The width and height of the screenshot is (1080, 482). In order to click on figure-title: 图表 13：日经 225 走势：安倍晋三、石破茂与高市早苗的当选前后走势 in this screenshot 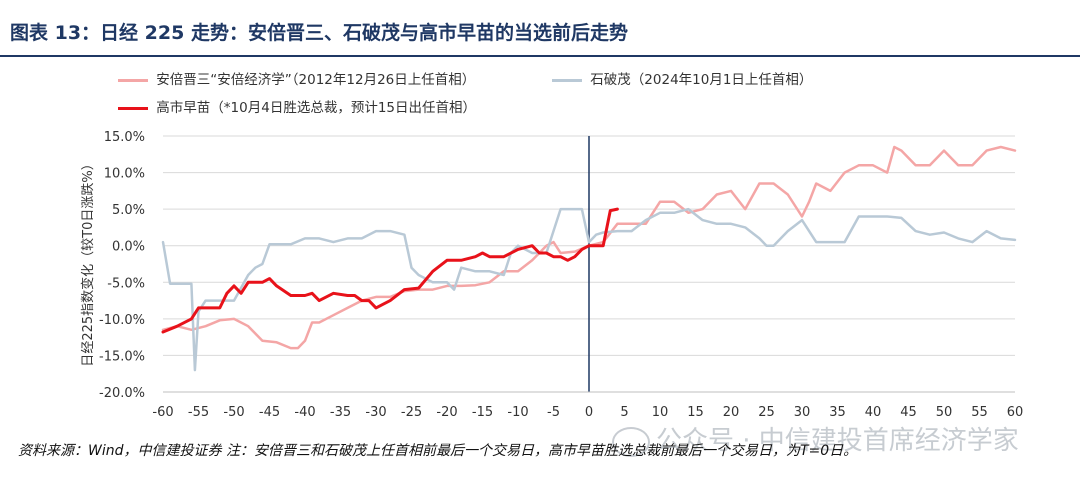, I will do `click(319, 33)`.